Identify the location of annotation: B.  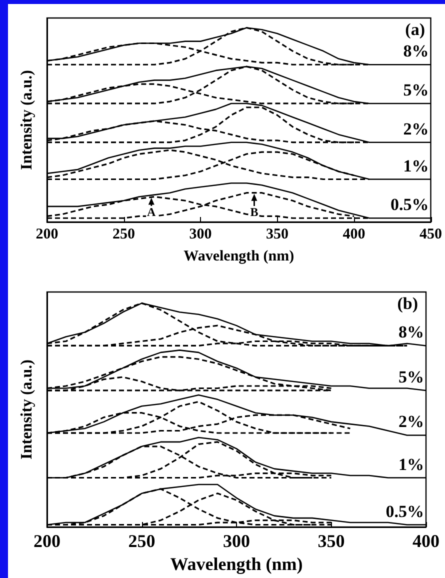
(254, 212).